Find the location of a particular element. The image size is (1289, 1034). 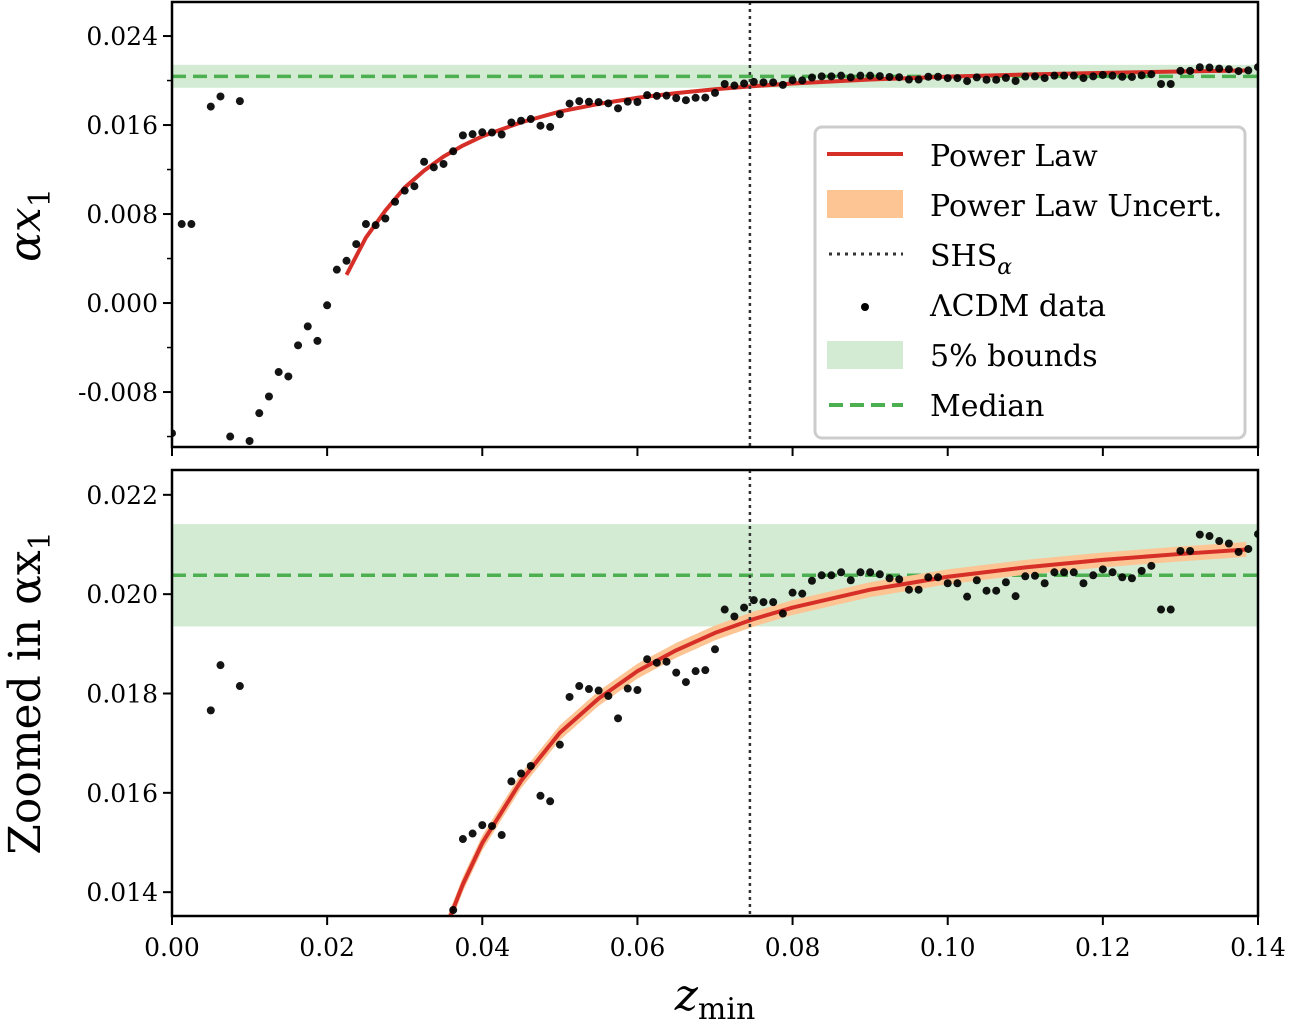

bottom-y-tick-label: 0.020 is located at coordinates (122, 594).